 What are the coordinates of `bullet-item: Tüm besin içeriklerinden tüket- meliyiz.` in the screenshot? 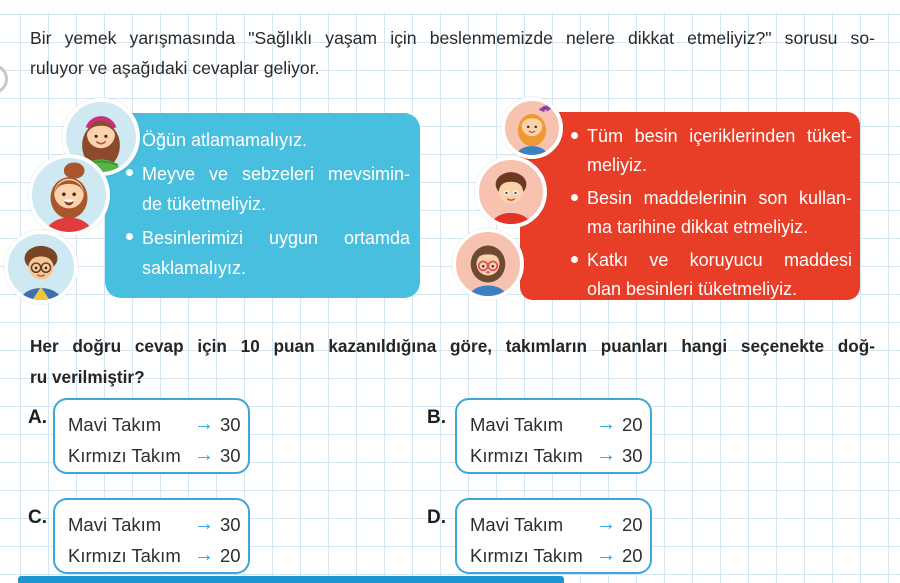 It's located at (711, 151).